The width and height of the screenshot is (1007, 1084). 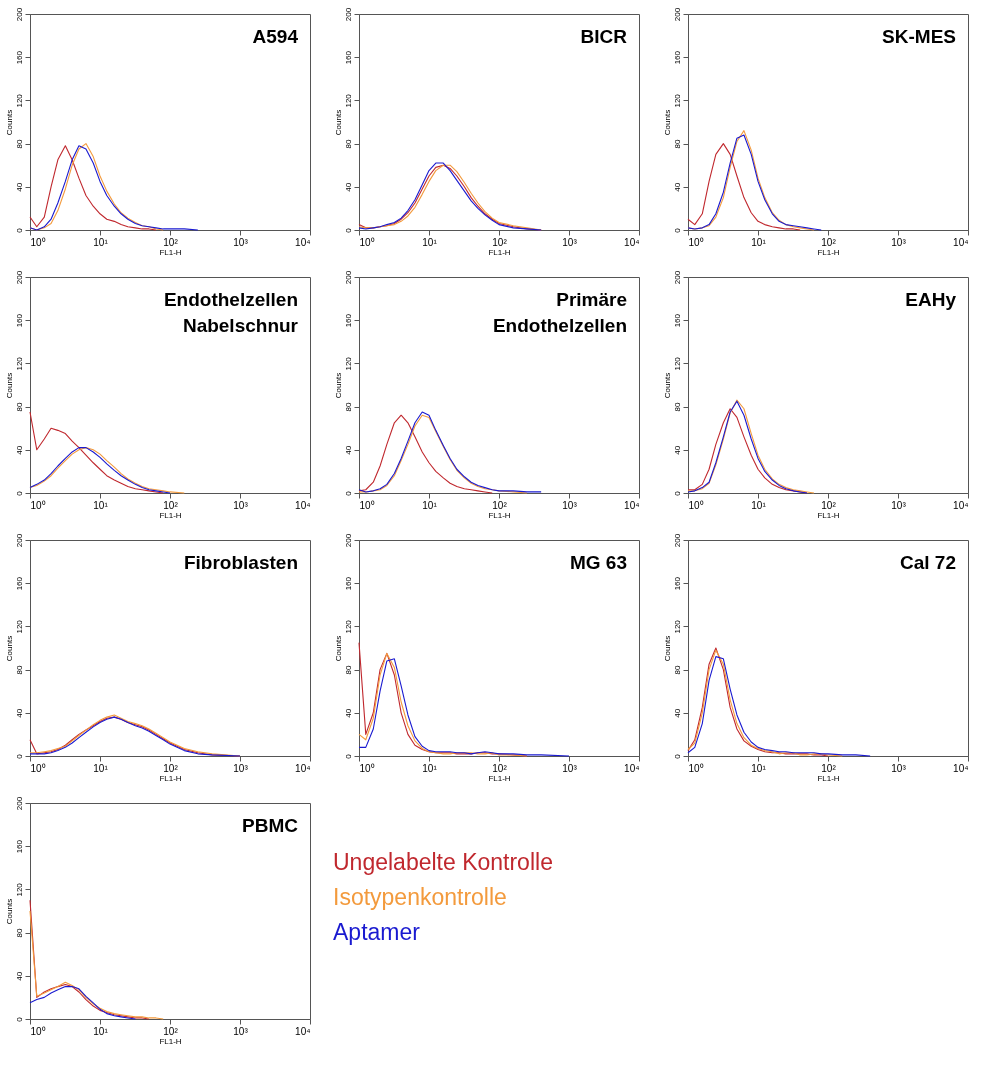 I want to click on text: BICR, so click(x=604, y=36).